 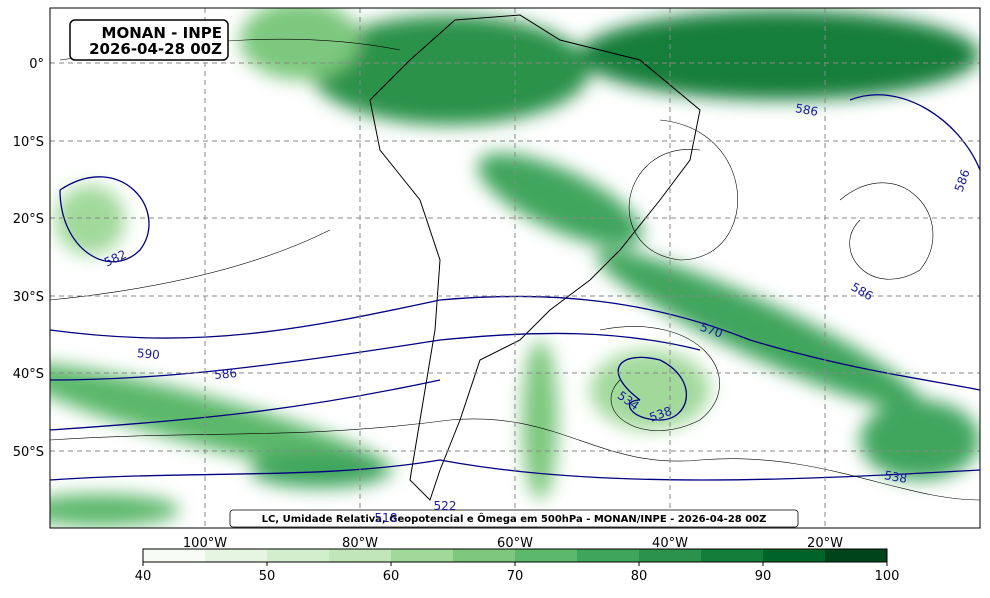 I want to click on title-date: 2026-04-28 00Z, so click(x=155, y=49).